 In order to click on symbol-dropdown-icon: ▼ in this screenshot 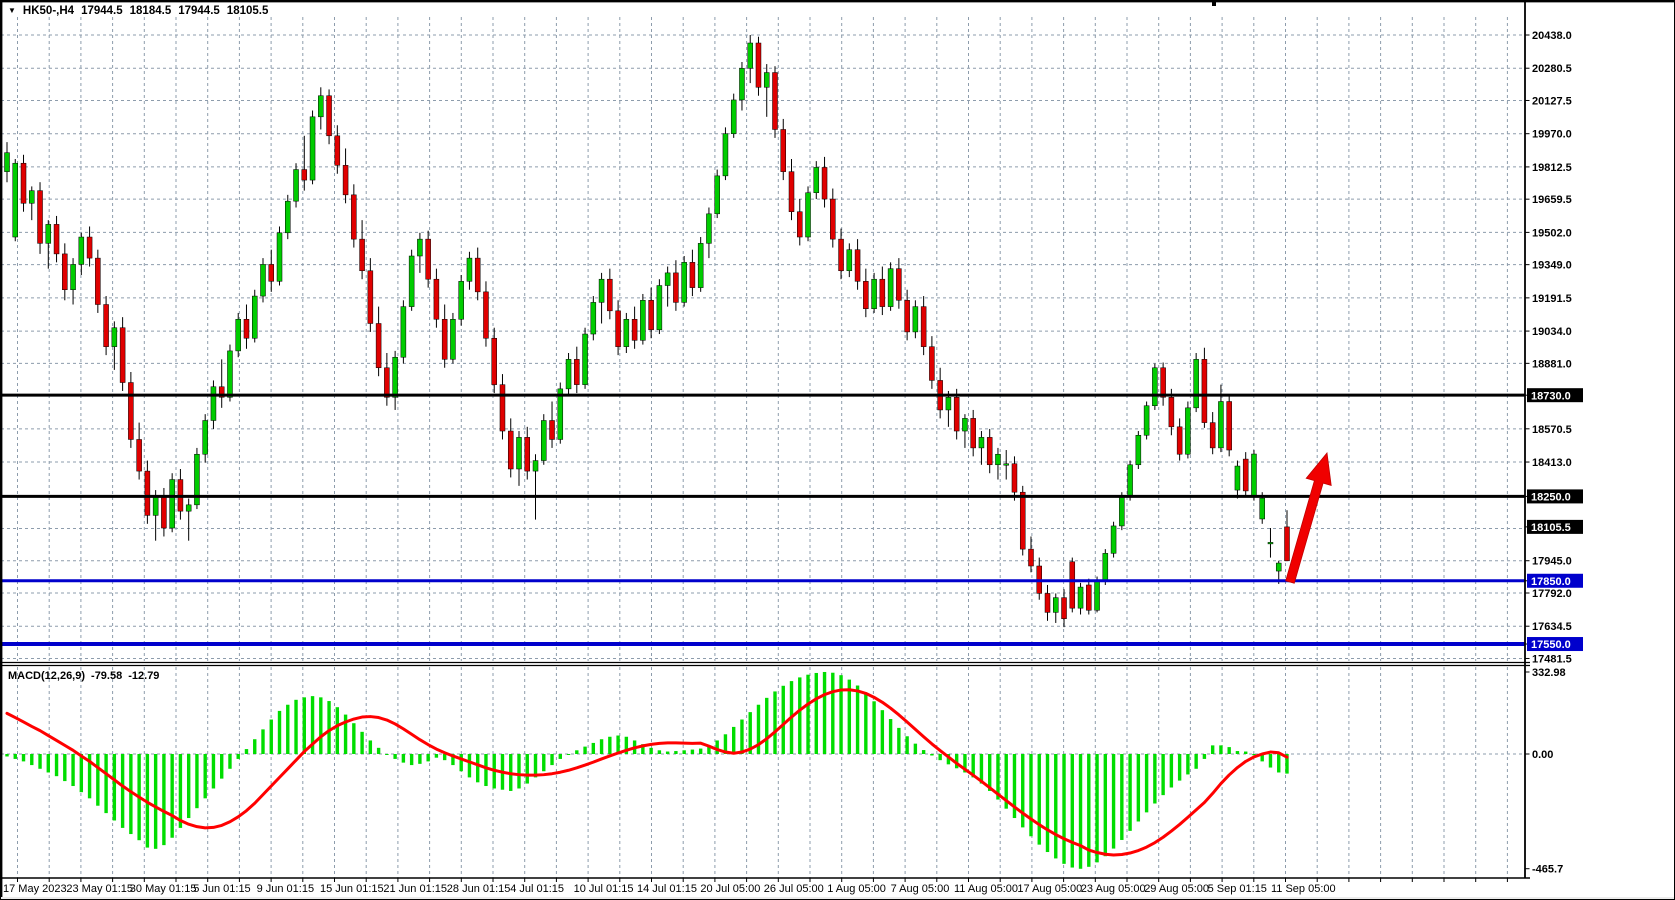, I will do `click(12, 10)`.